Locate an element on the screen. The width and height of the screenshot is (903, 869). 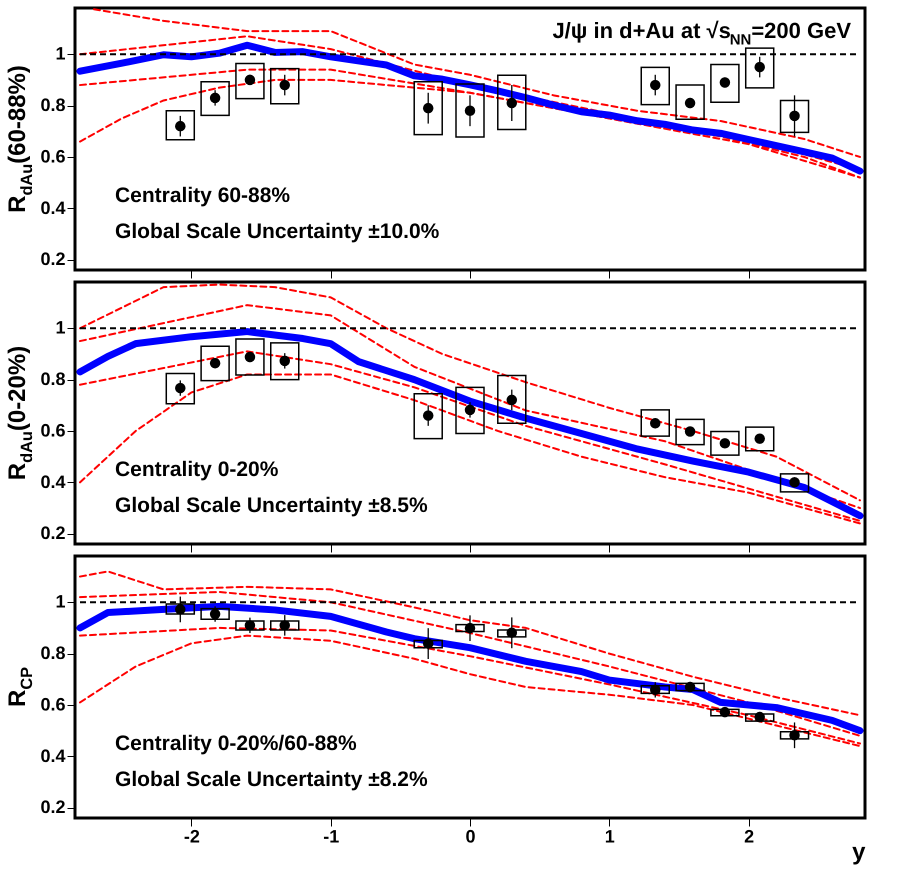
x-tick-label: -2 is located at coordinates (192, 836).